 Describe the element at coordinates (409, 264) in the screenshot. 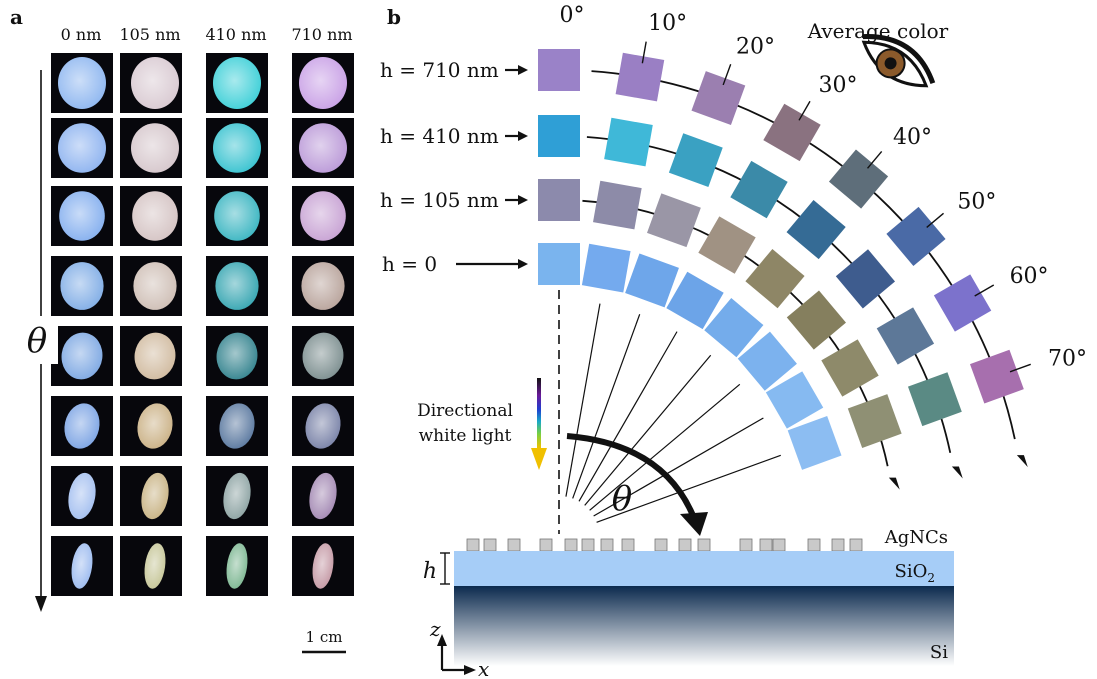

I see `row-label: h = 0` at that location.